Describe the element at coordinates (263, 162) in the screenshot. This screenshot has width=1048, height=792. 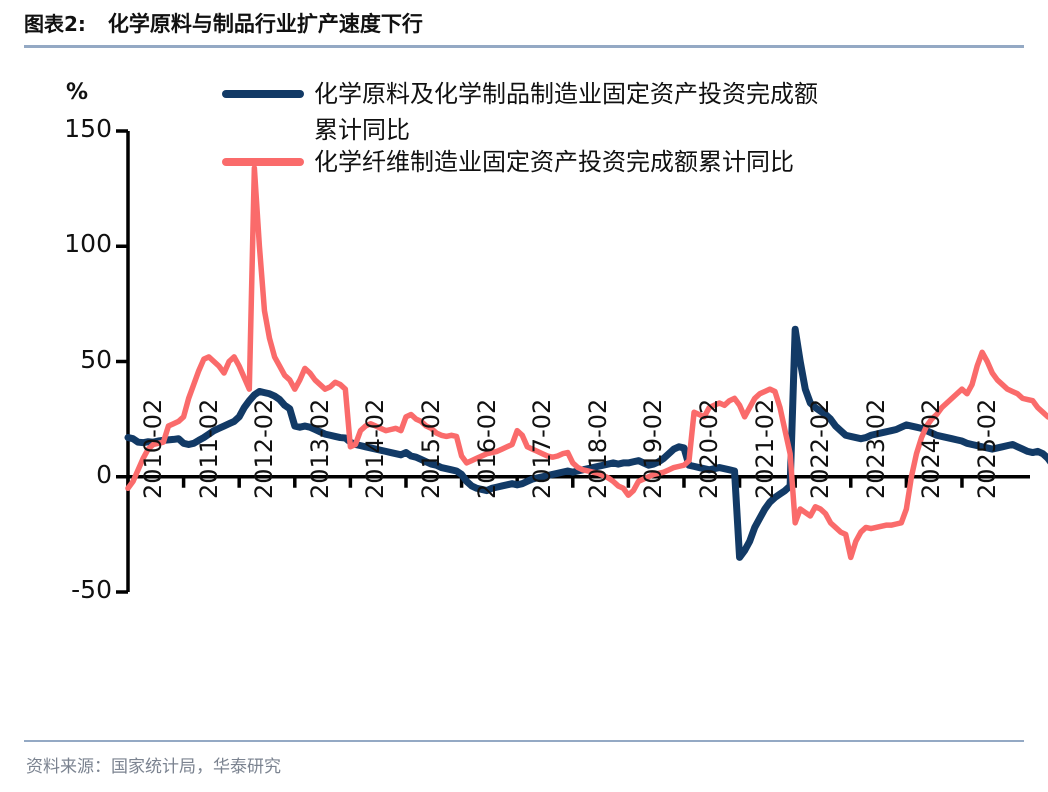
I see `legend-swatch-red` at that location.